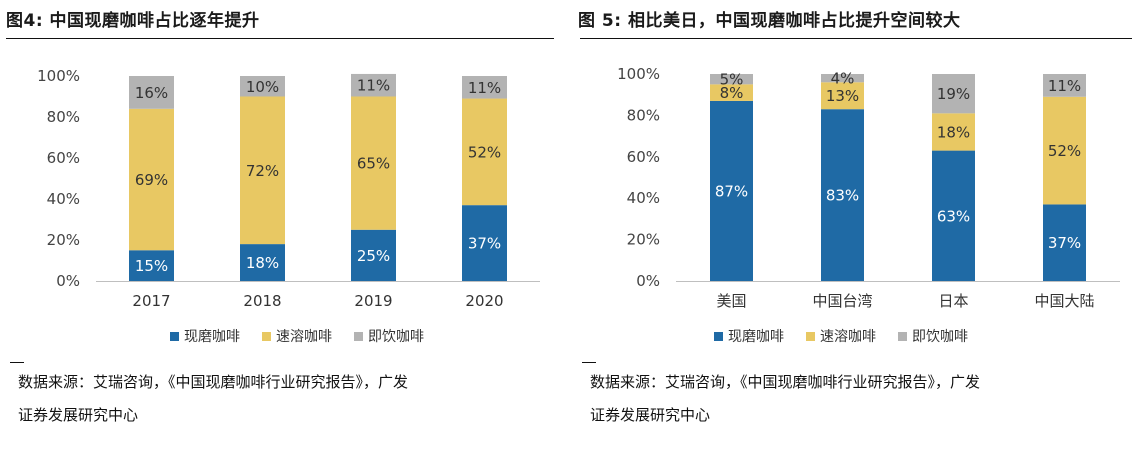  I want to click on data-label: 15%, so click(151, 266).